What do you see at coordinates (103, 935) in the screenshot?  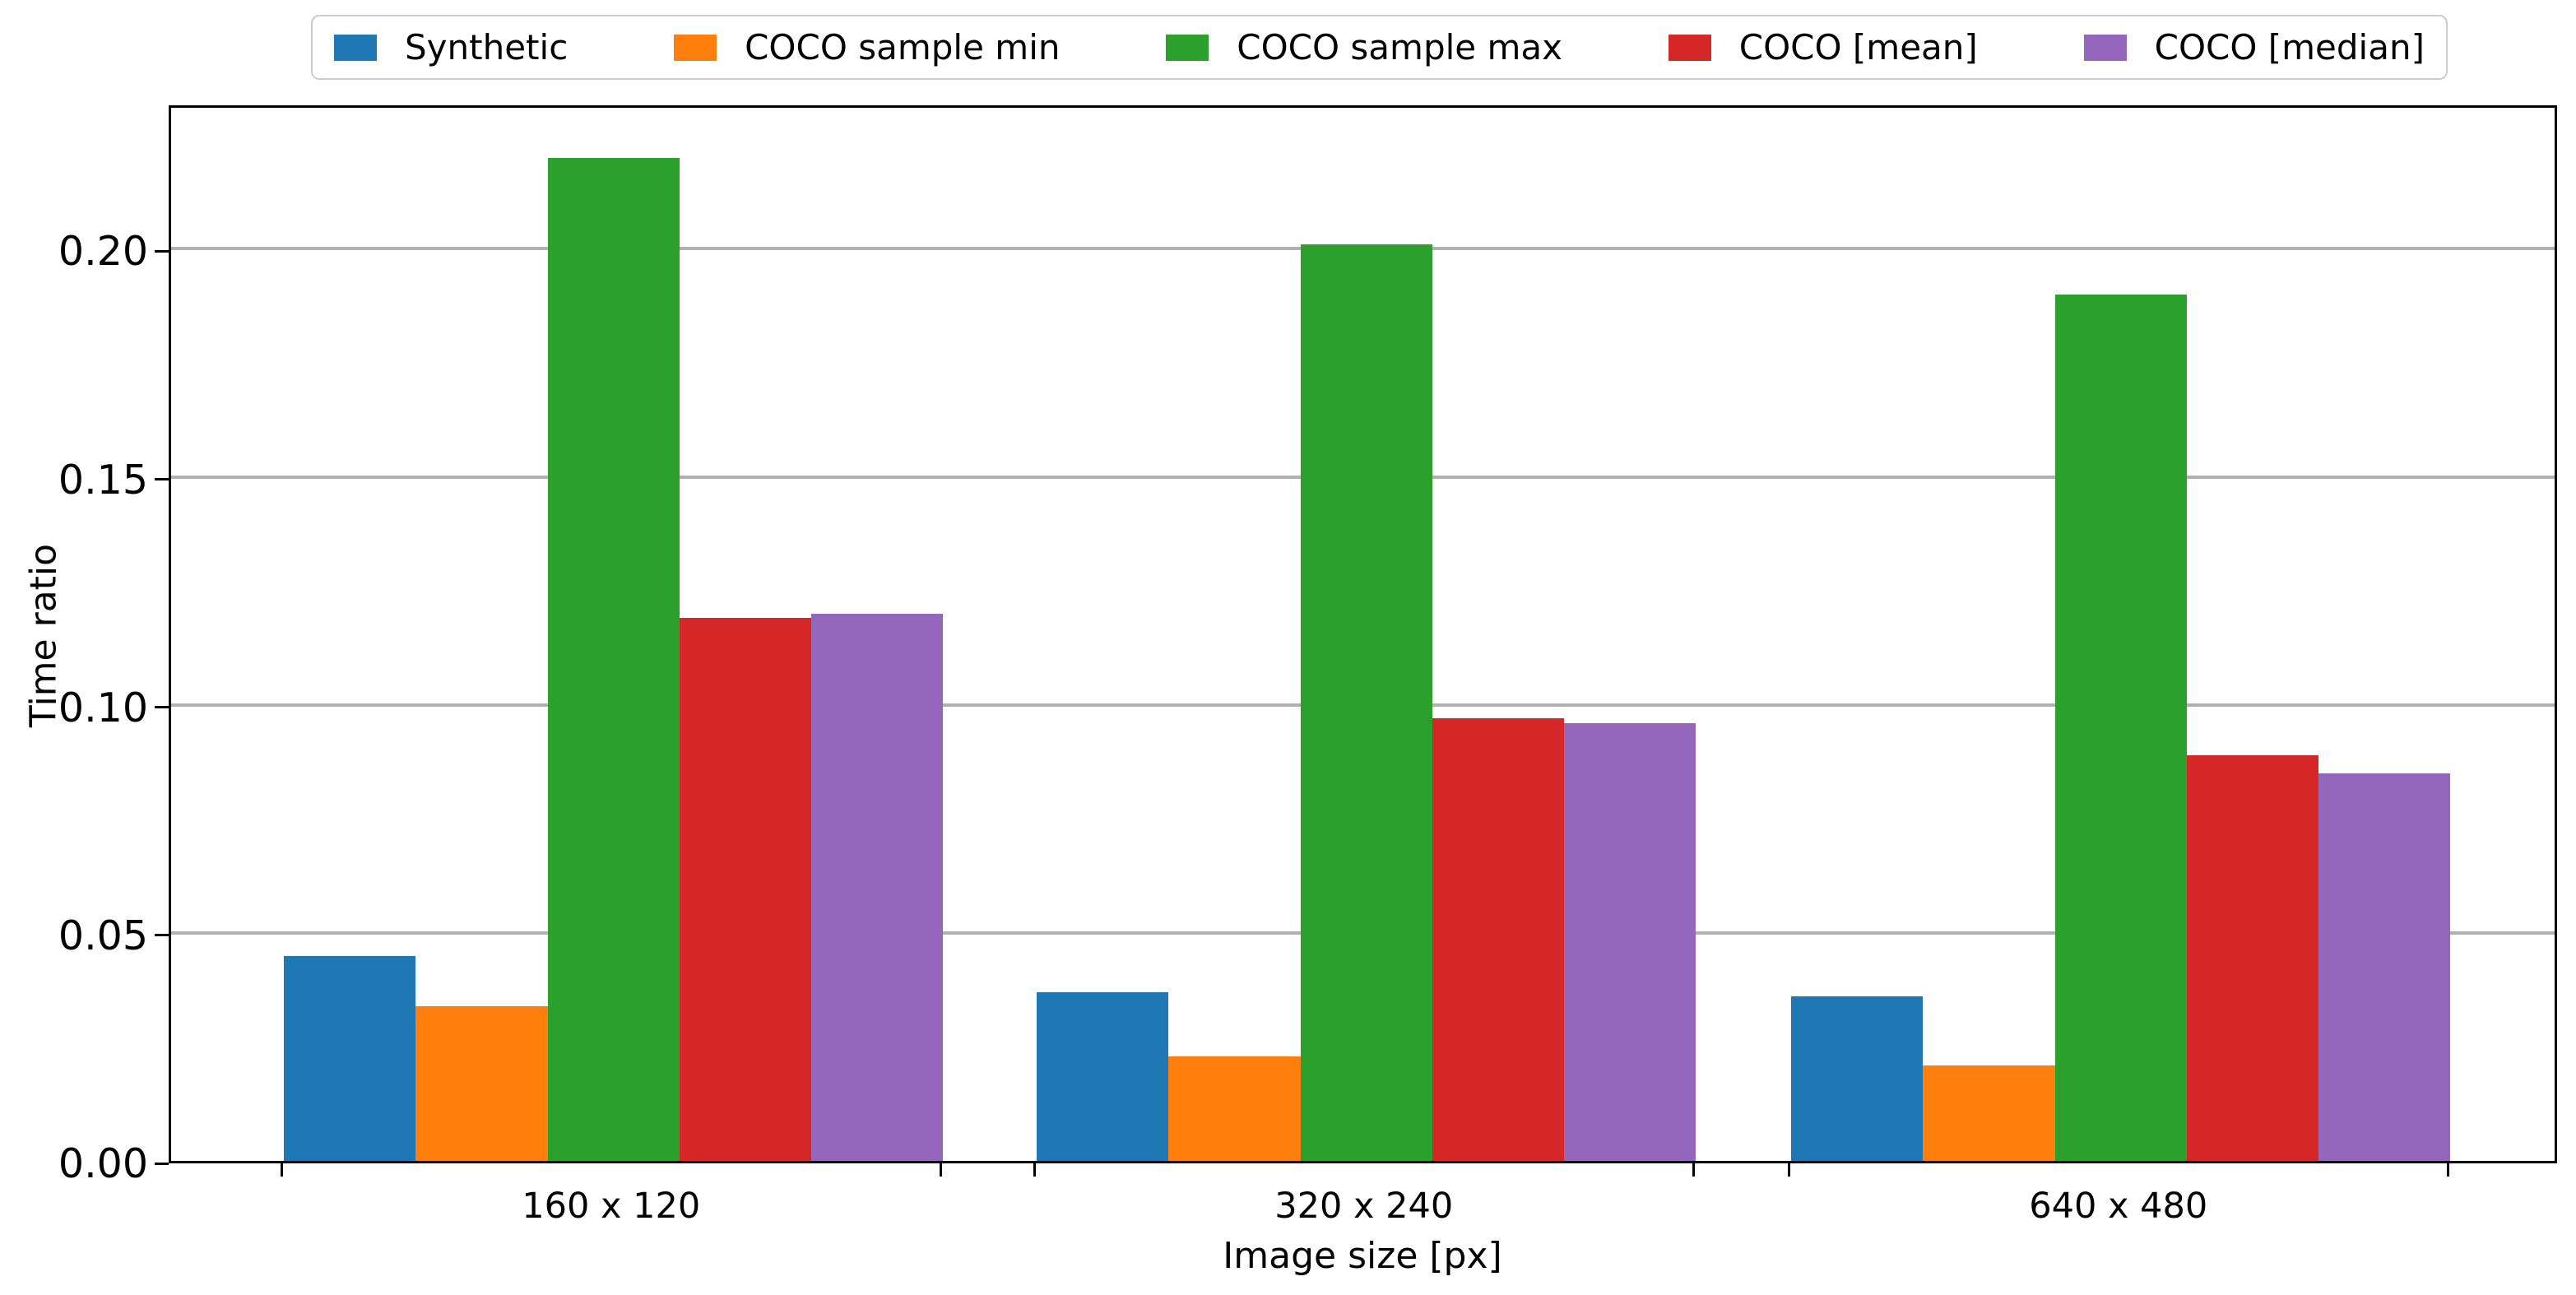 I see `y-tick-label-0.05: 0.05` at bounding box center [103, 935].